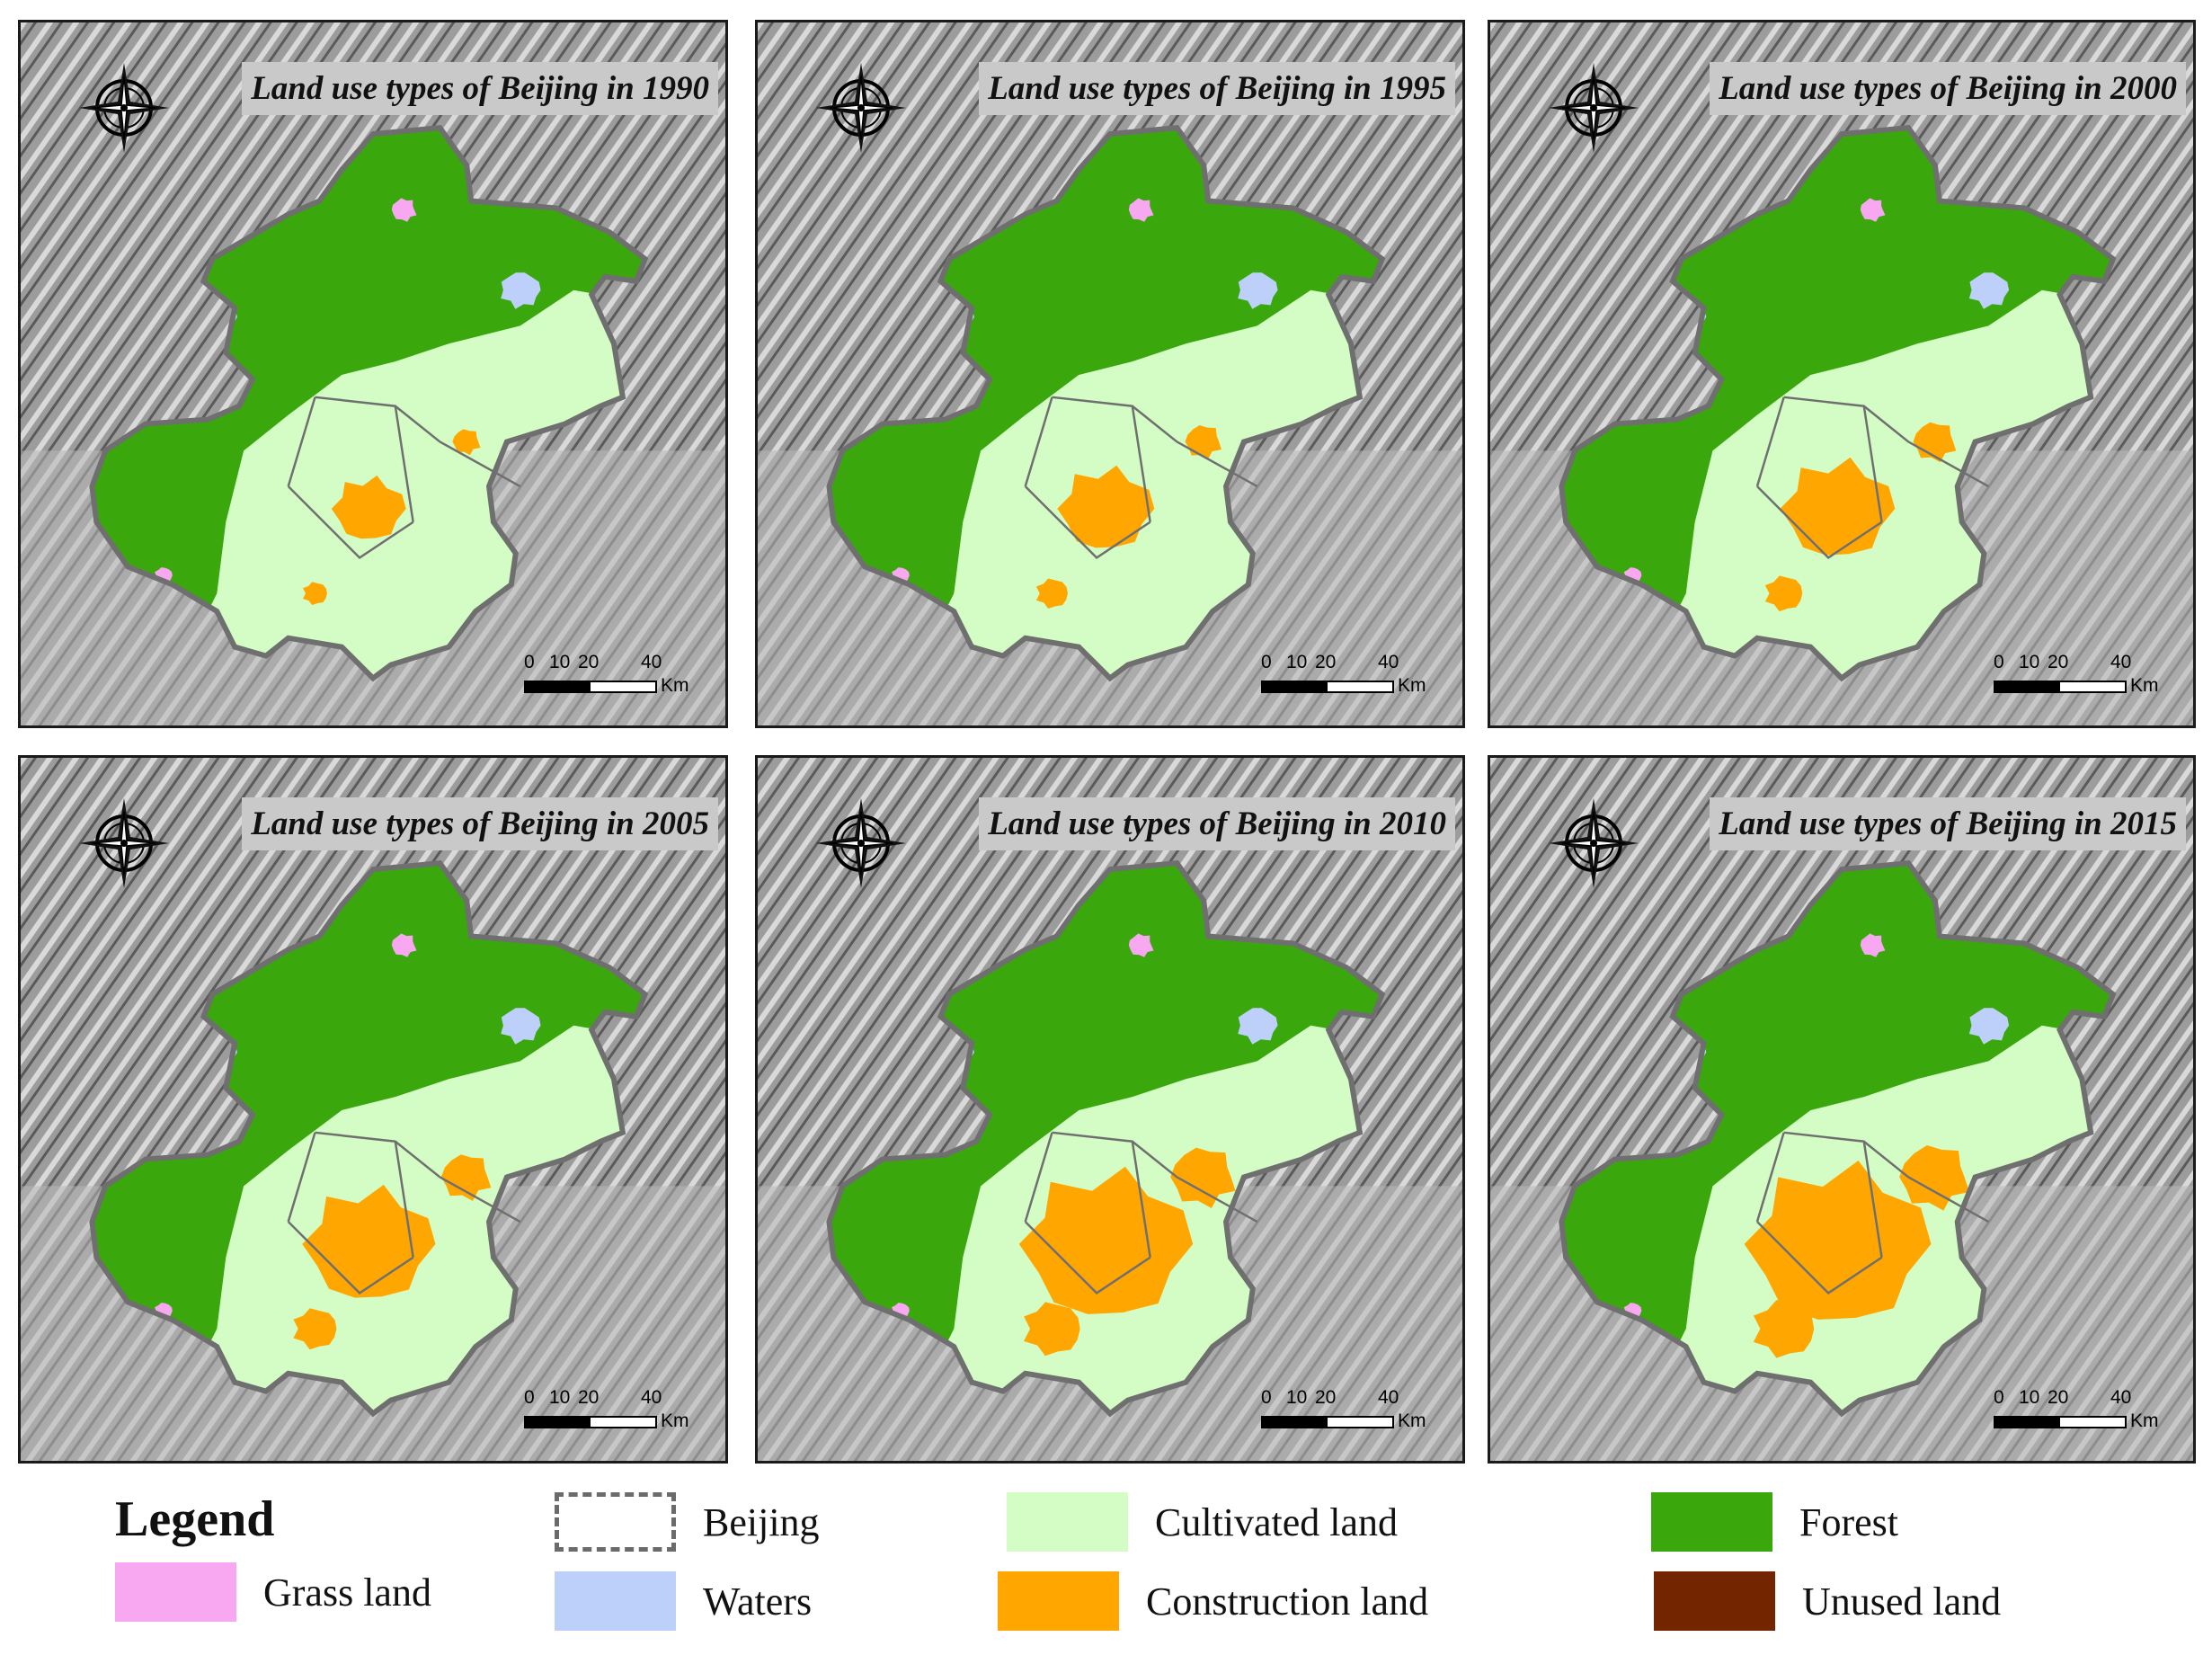 Image resolution: width=2212 pixels, height=1655 pixels. I want to click on map-title: Land use types of Beijing in 1990, so click(480, 88).